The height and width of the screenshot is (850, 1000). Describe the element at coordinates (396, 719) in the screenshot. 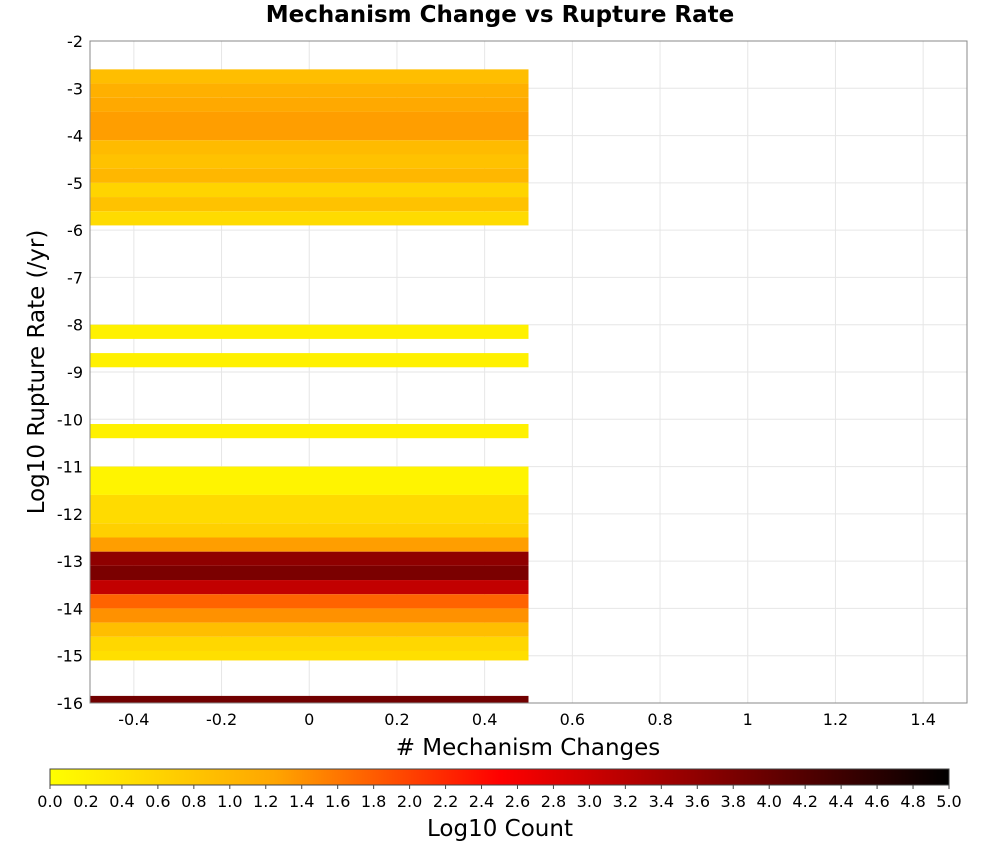

I see `x-tick-label: 0.2` at that location.